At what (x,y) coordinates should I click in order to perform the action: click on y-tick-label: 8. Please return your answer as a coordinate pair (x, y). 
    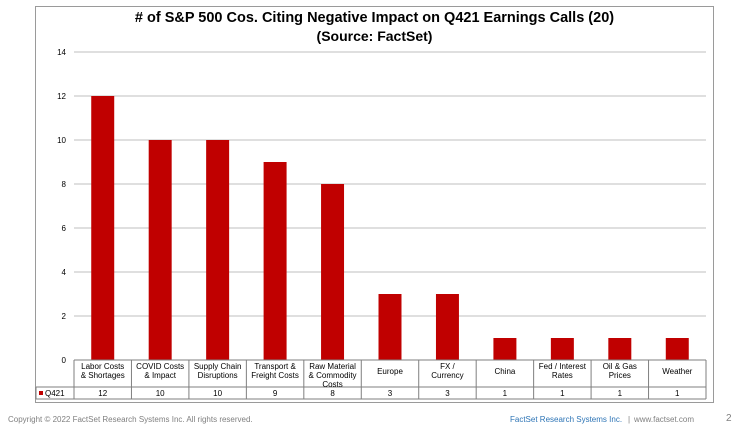
    Looking at the image, I should click on (64, 184).